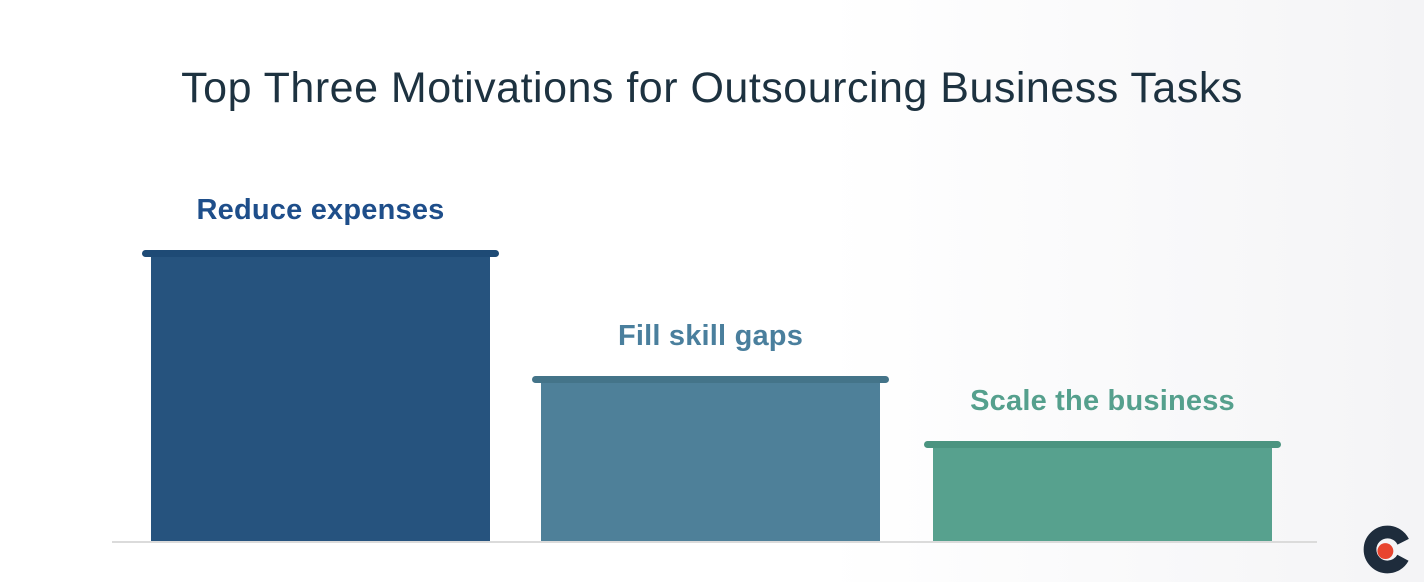  I want to click on bar-label-fill-skill-gaps: Fill skill gaps, so click(710, 336).